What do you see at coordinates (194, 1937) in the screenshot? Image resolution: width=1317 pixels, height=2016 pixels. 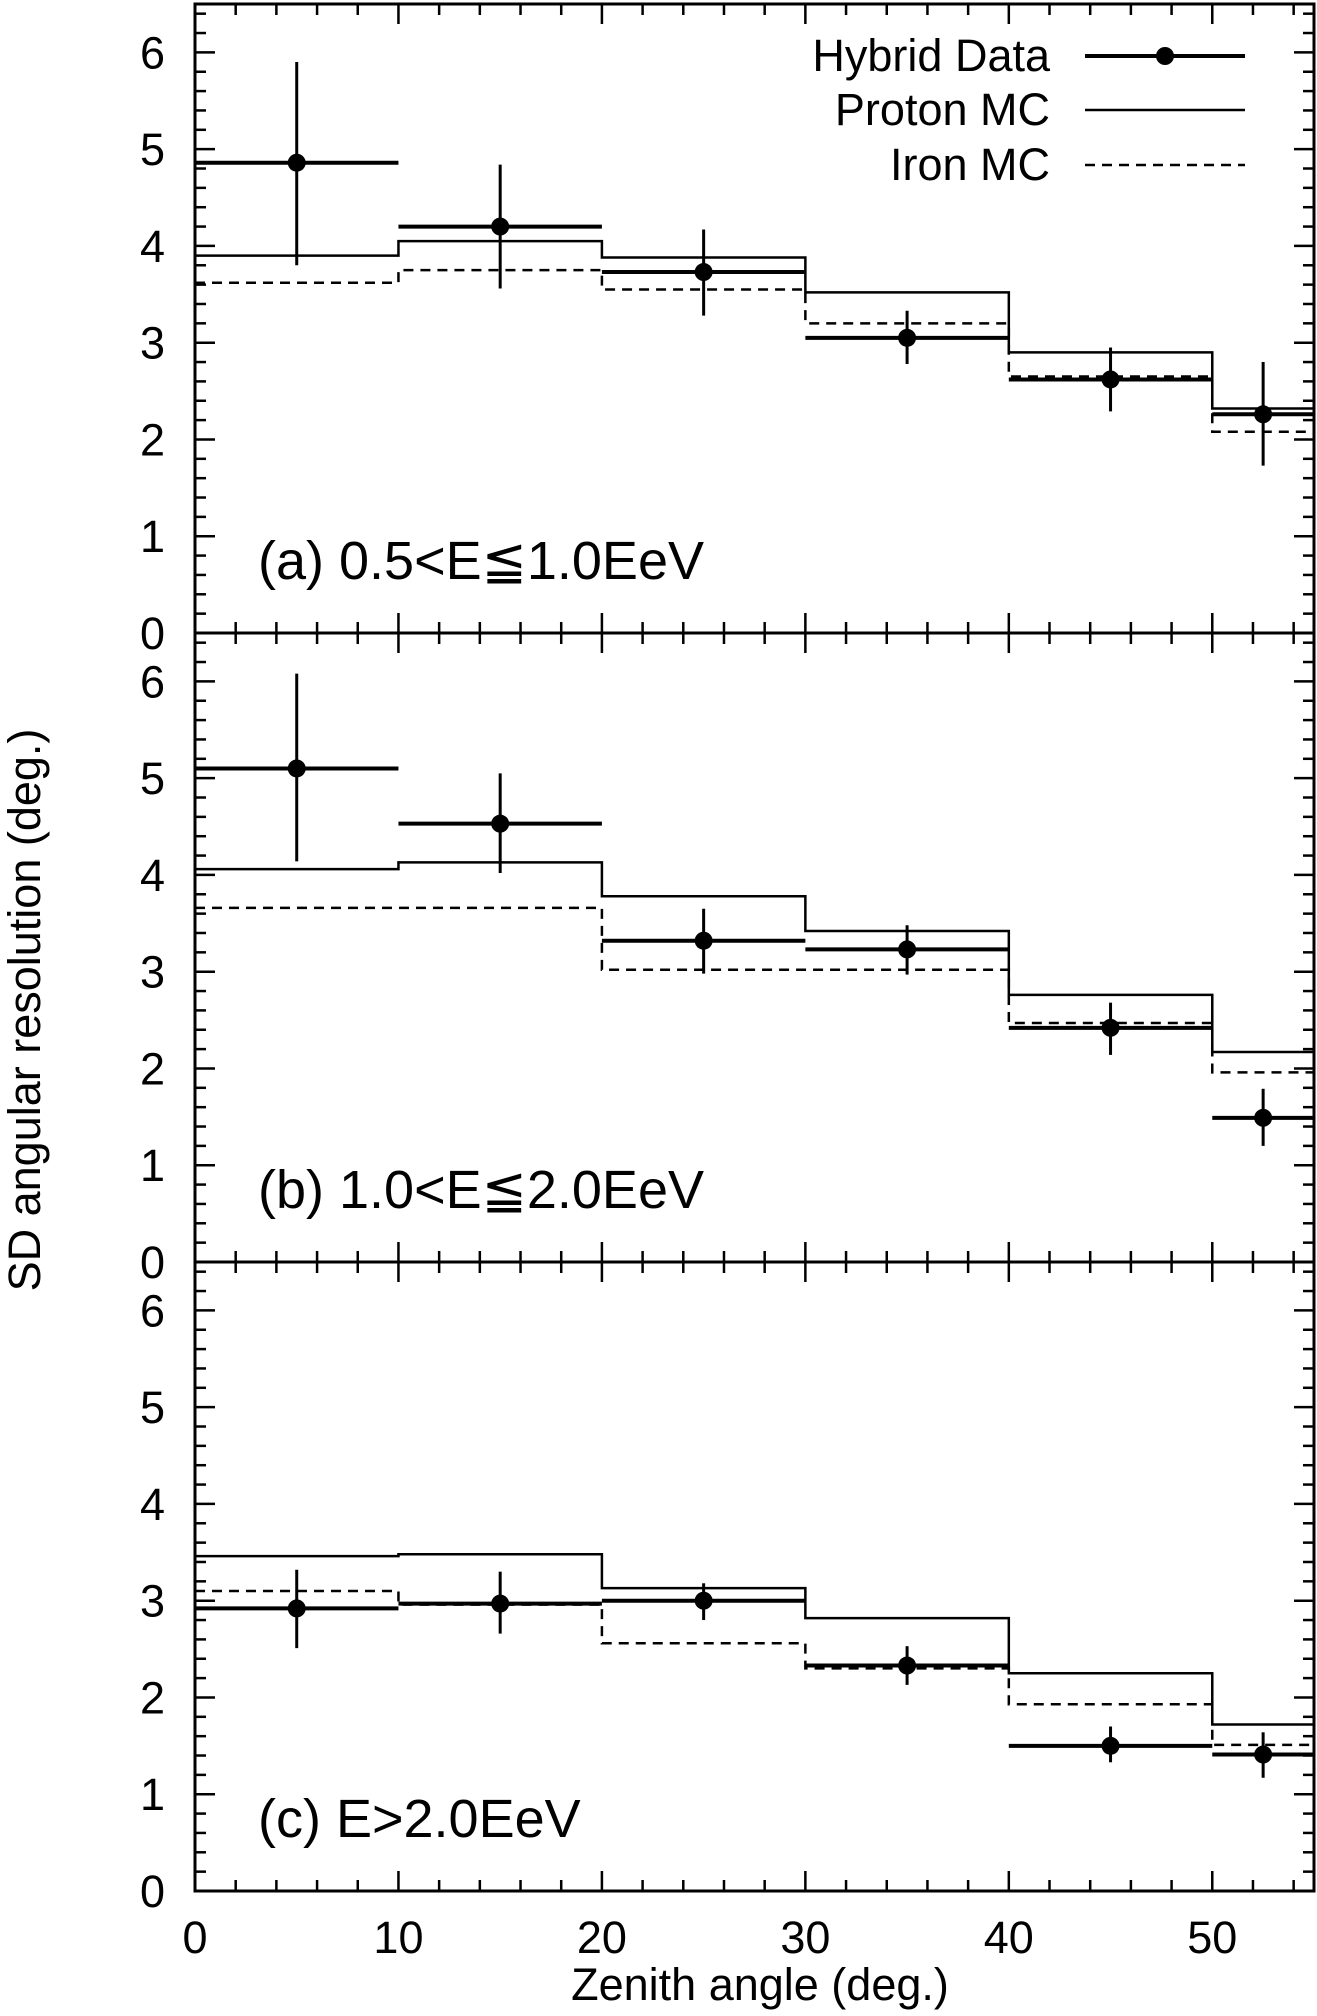 I see `x-tick-label: 0` at bounding box center [194, 1937].